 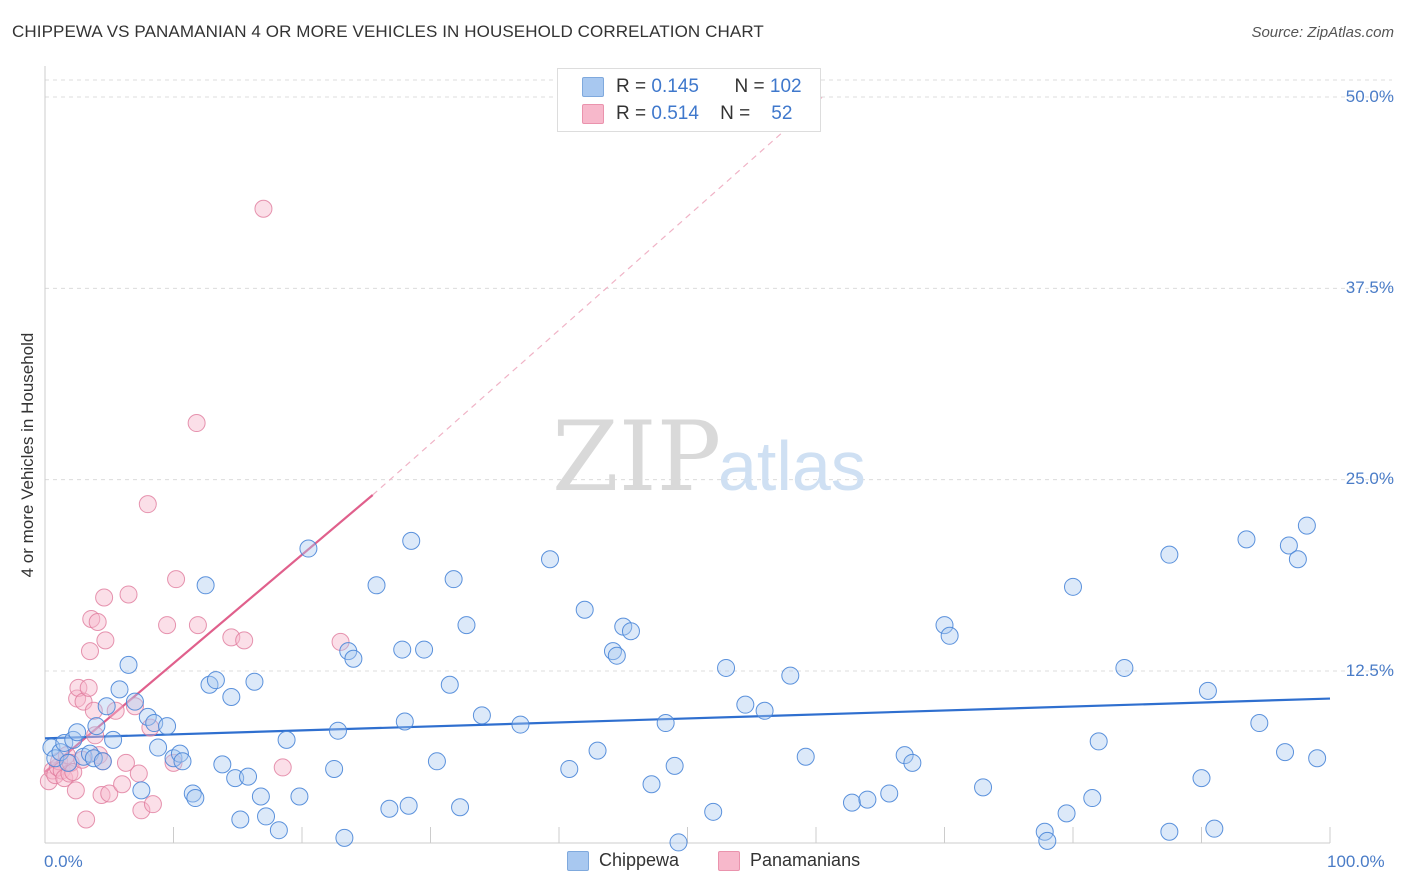 What do you see at coordinates (578, 860) in the screenshot?
I see `chippewa-legend-swatch` at bounding box center [578, 860].